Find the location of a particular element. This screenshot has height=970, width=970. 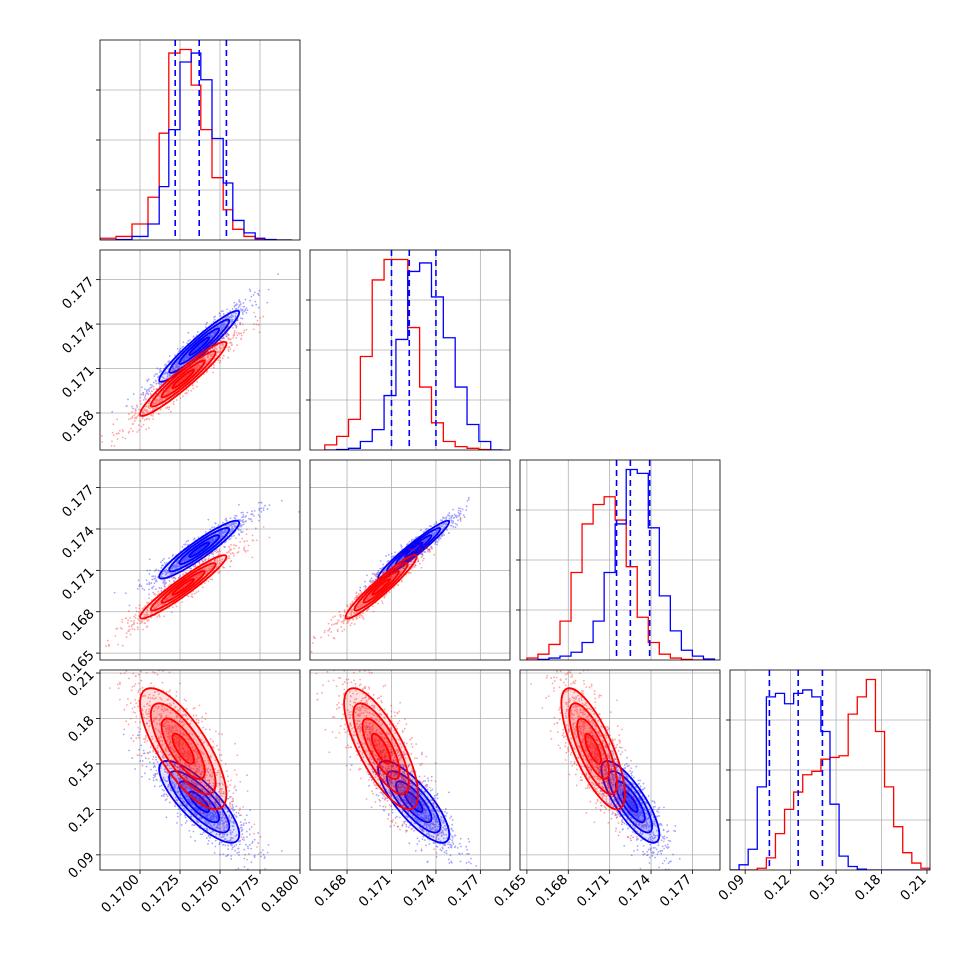

contour-blue is located at coordinates (199, 346).